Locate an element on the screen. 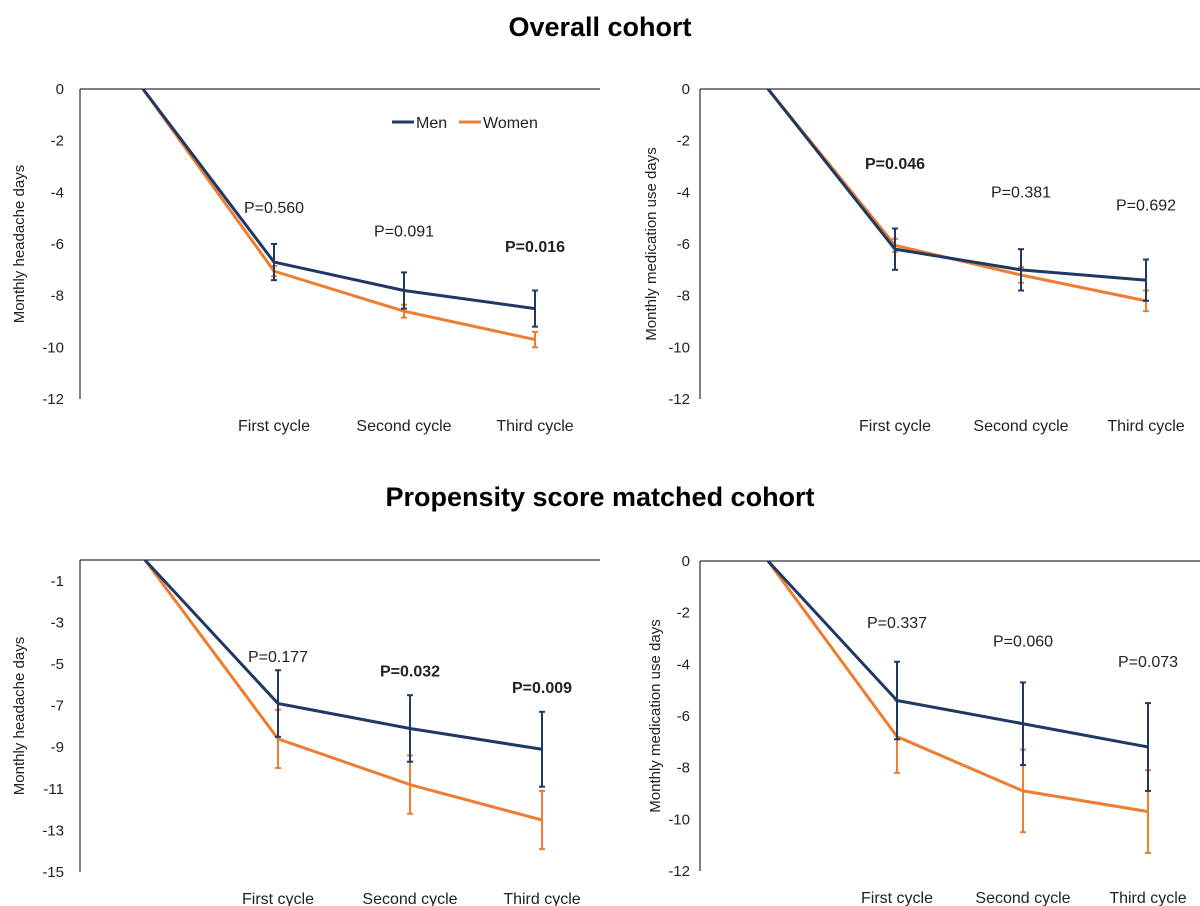 This screenshot has height=906, width=1200. y-tick-label: -3 is located at coordinates (57, 622).